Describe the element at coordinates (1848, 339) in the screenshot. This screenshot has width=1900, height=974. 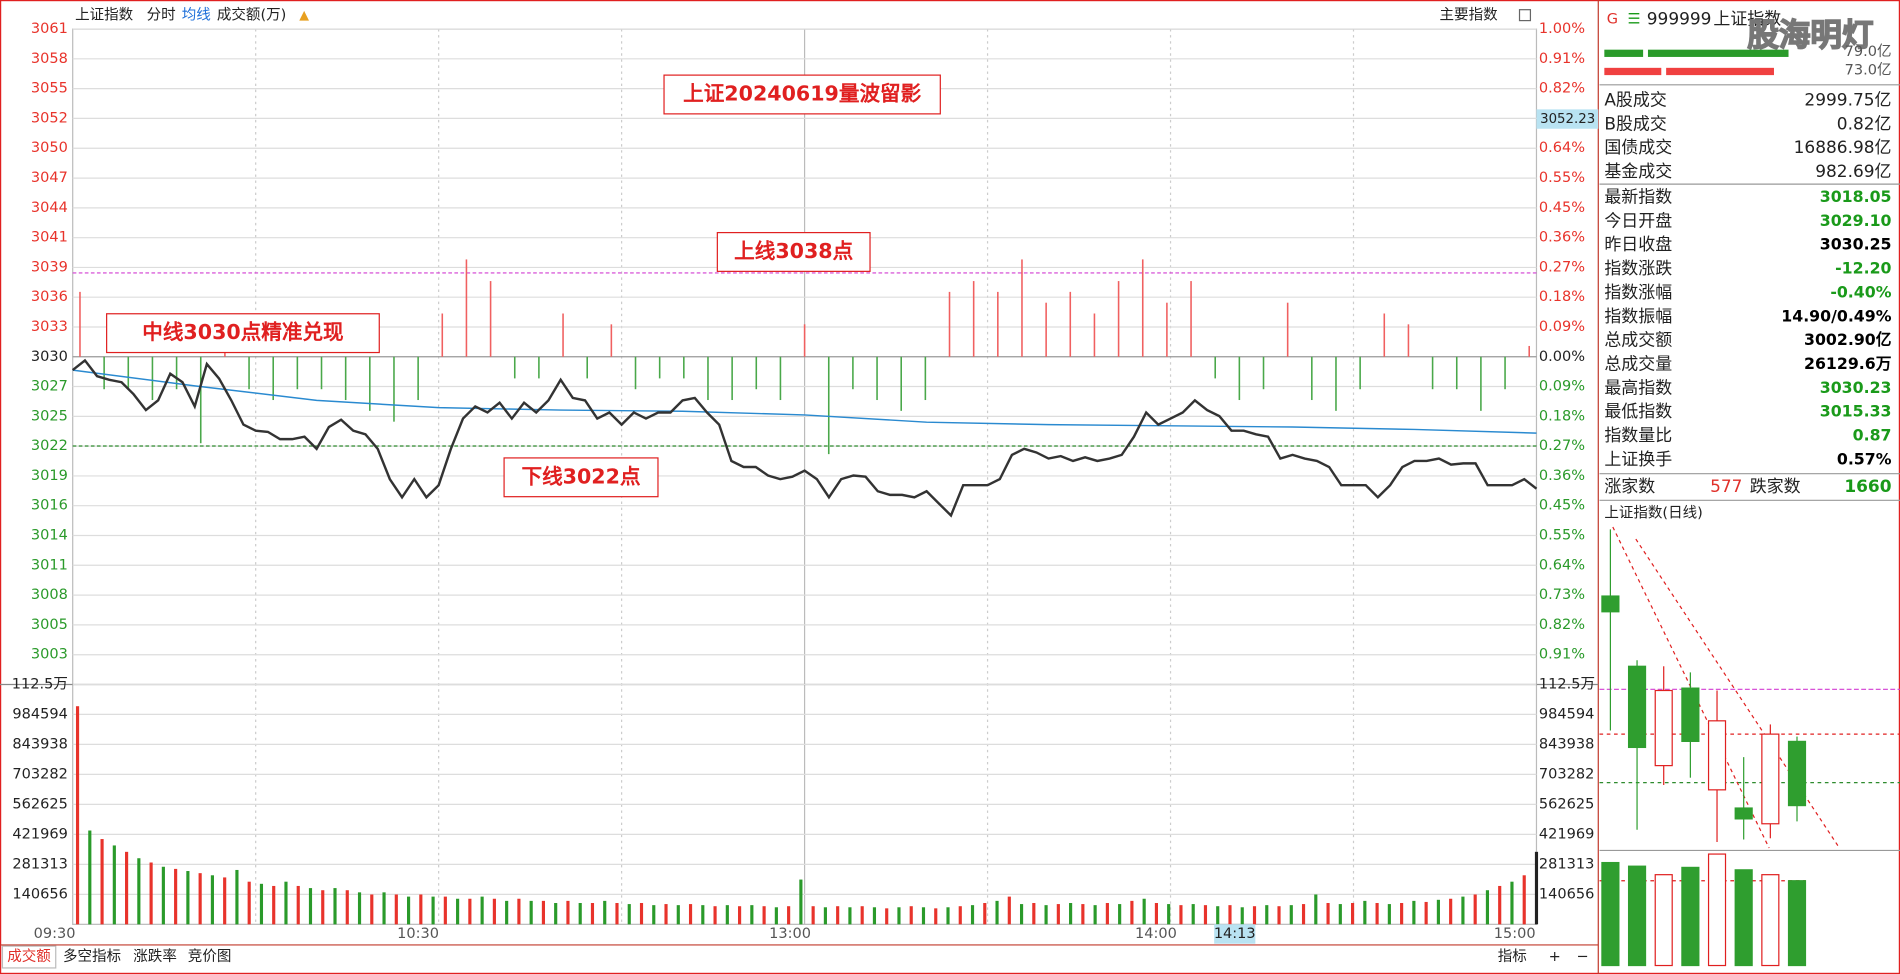
I see `stat-value: 3002.90亿` at that location.